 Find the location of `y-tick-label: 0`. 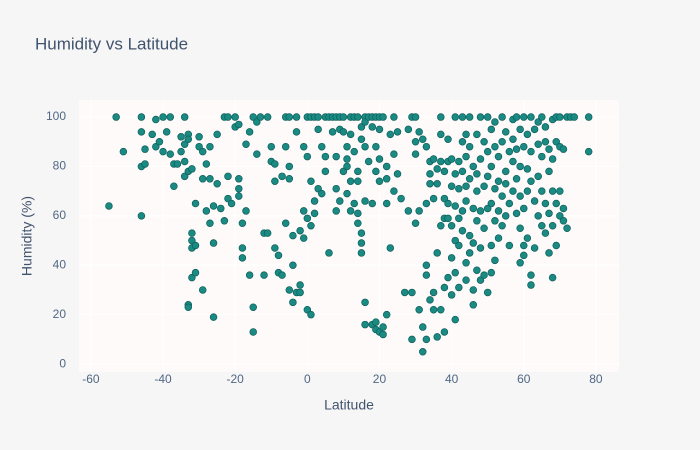

y-tick-label: 0 is located at coordinates (62, 363).